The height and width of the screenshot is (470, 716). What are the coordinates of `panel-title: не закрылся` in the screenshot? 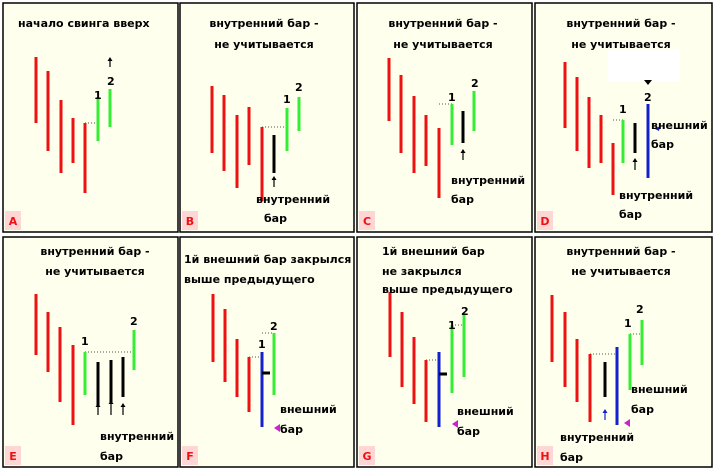 It's located at (422, 271).